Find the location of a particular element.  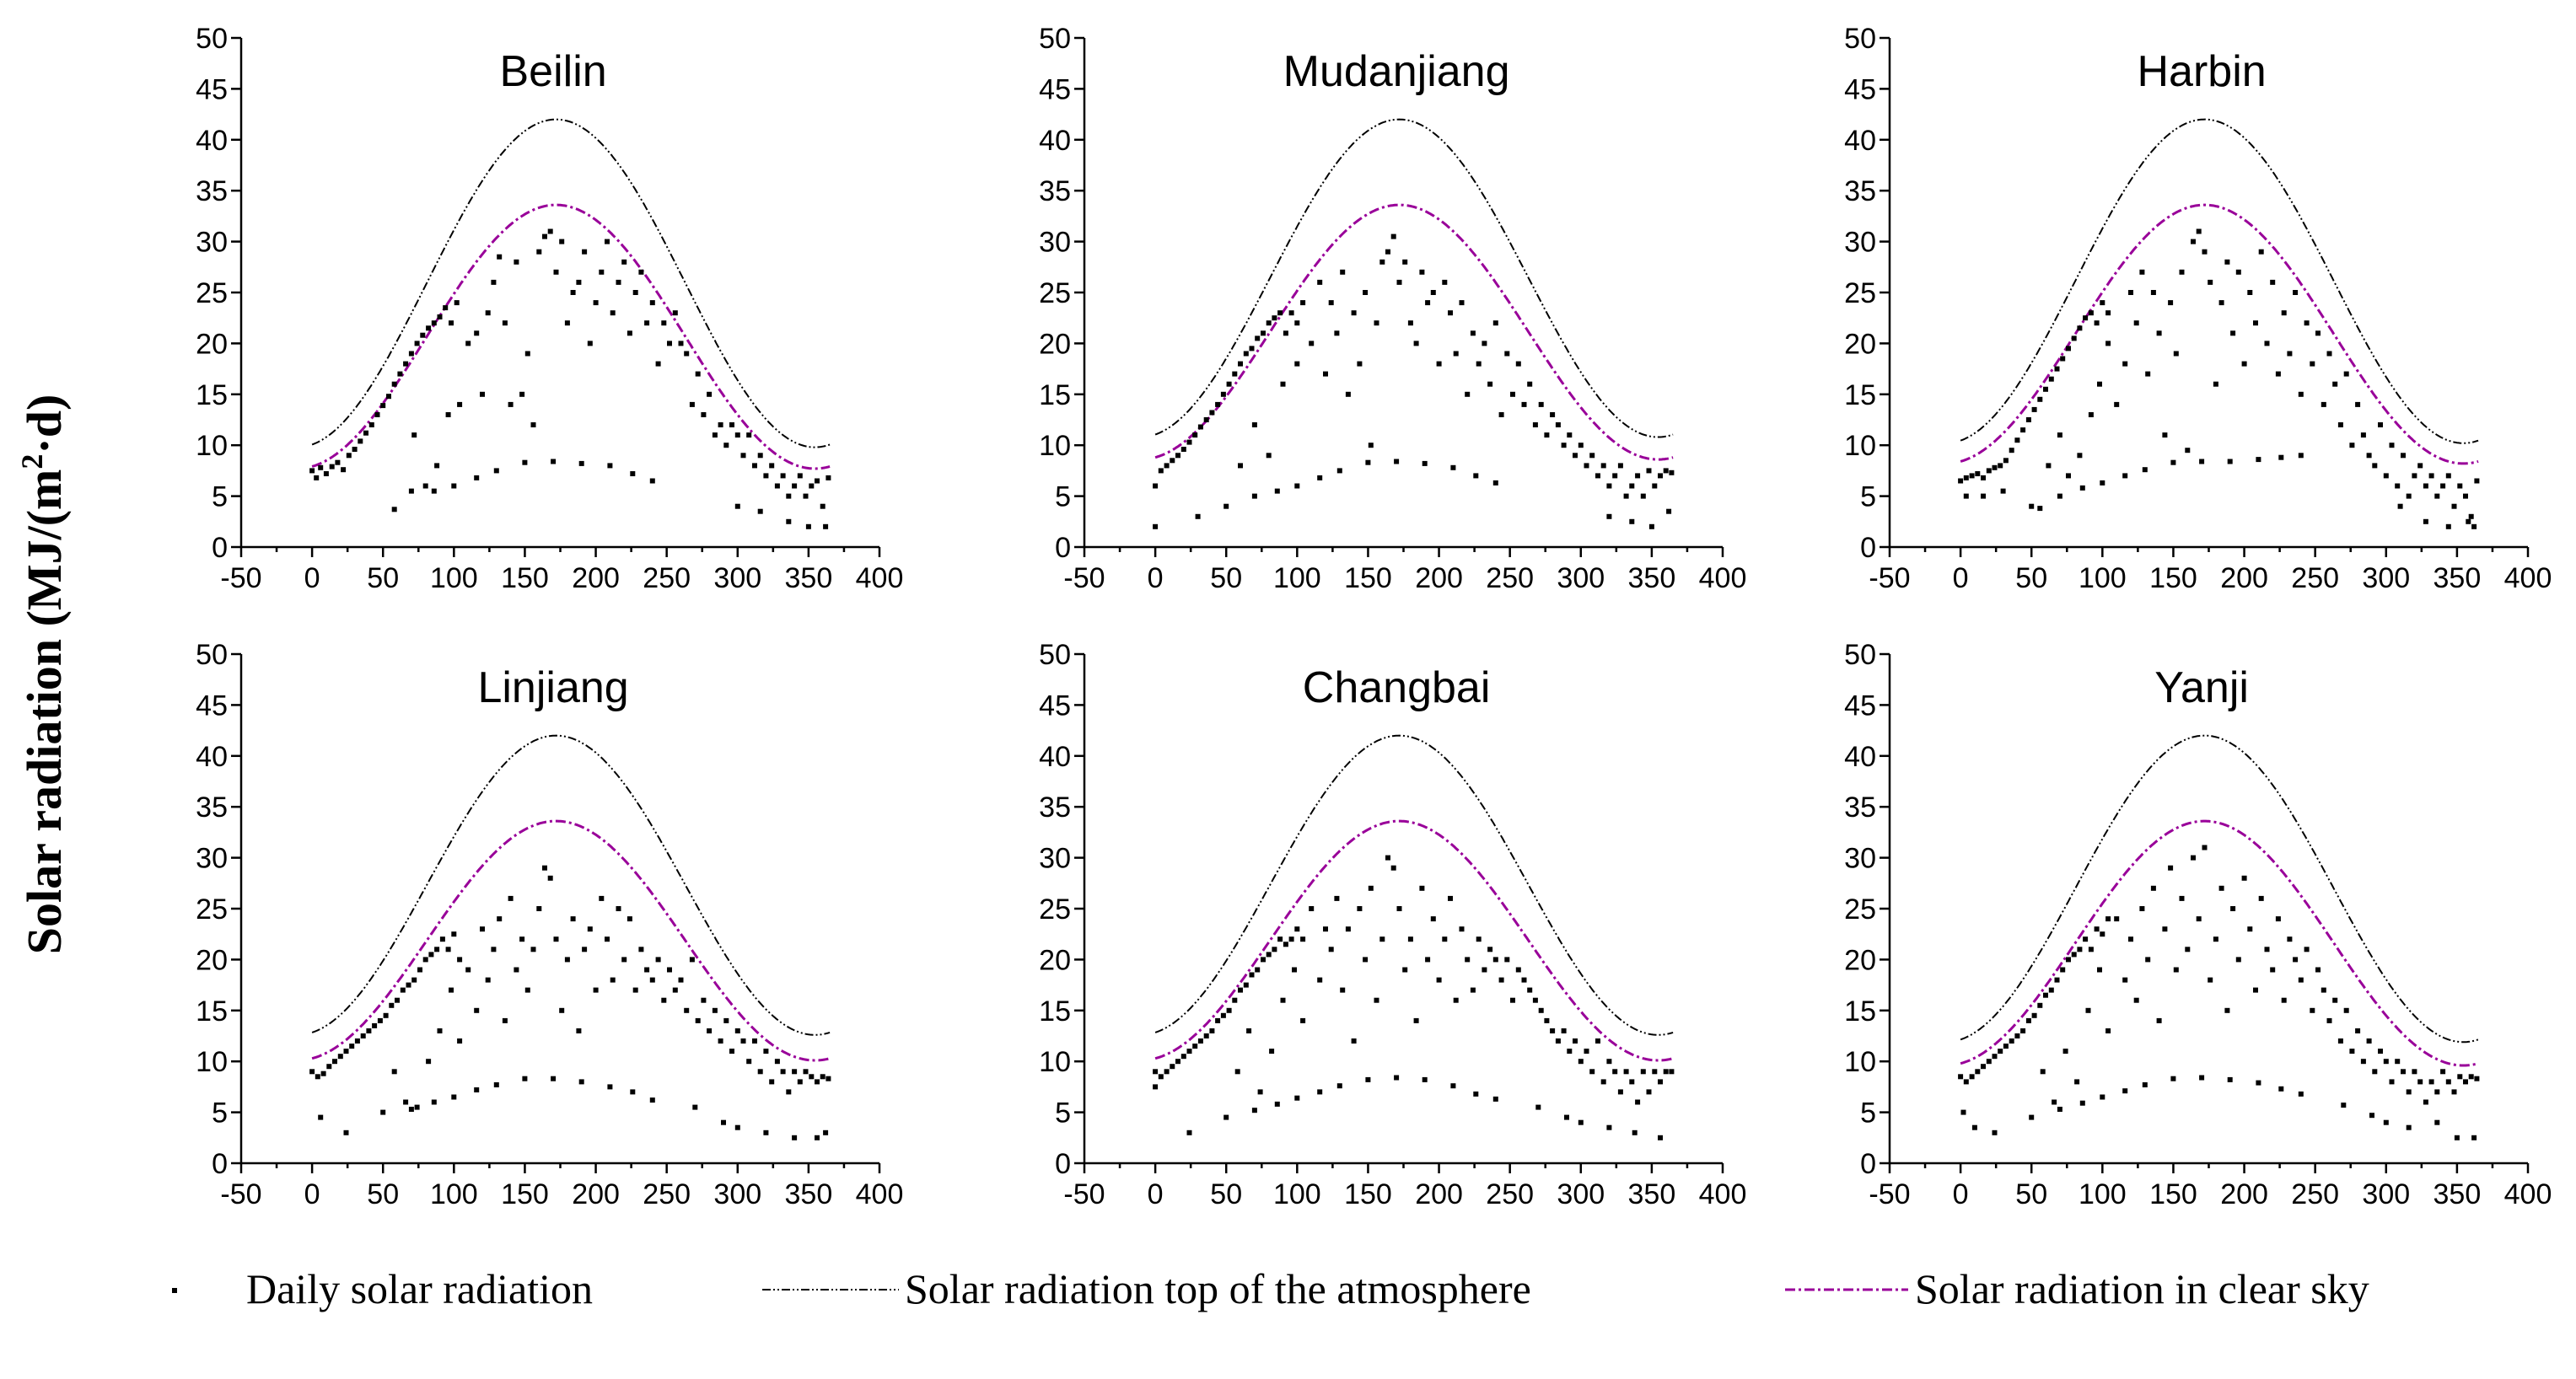

panel-title: Changbai is located at coordinates (1397, 687).